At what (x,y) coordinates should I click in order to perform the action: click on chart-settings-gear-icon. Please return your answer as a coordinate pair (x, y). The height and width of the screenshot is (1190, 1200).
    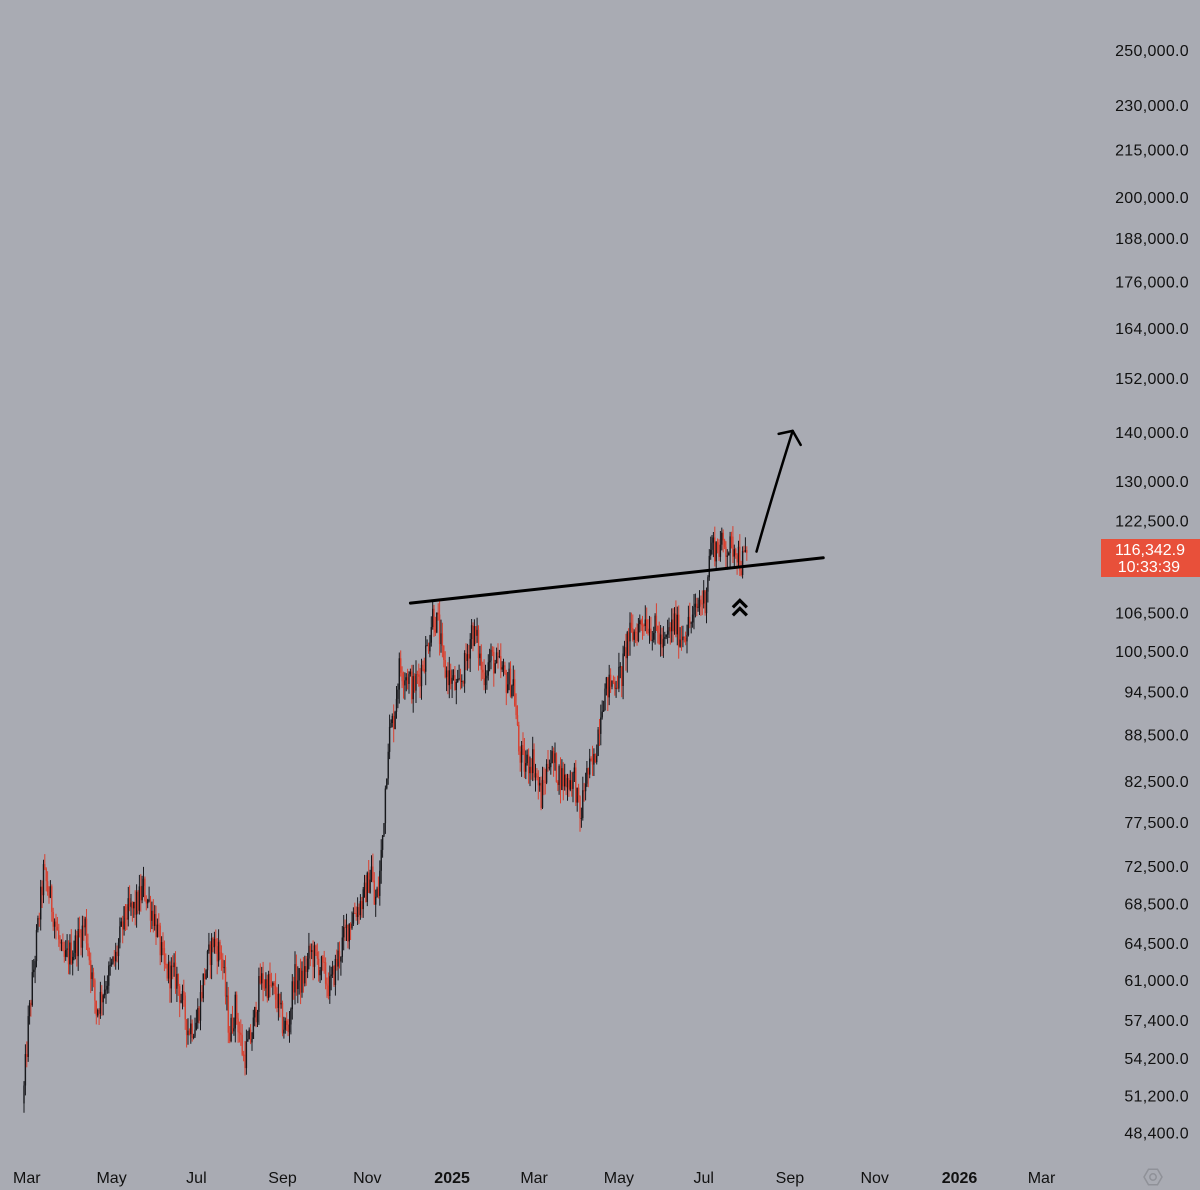
    Looking at the image, I should click on (1153, 1177).